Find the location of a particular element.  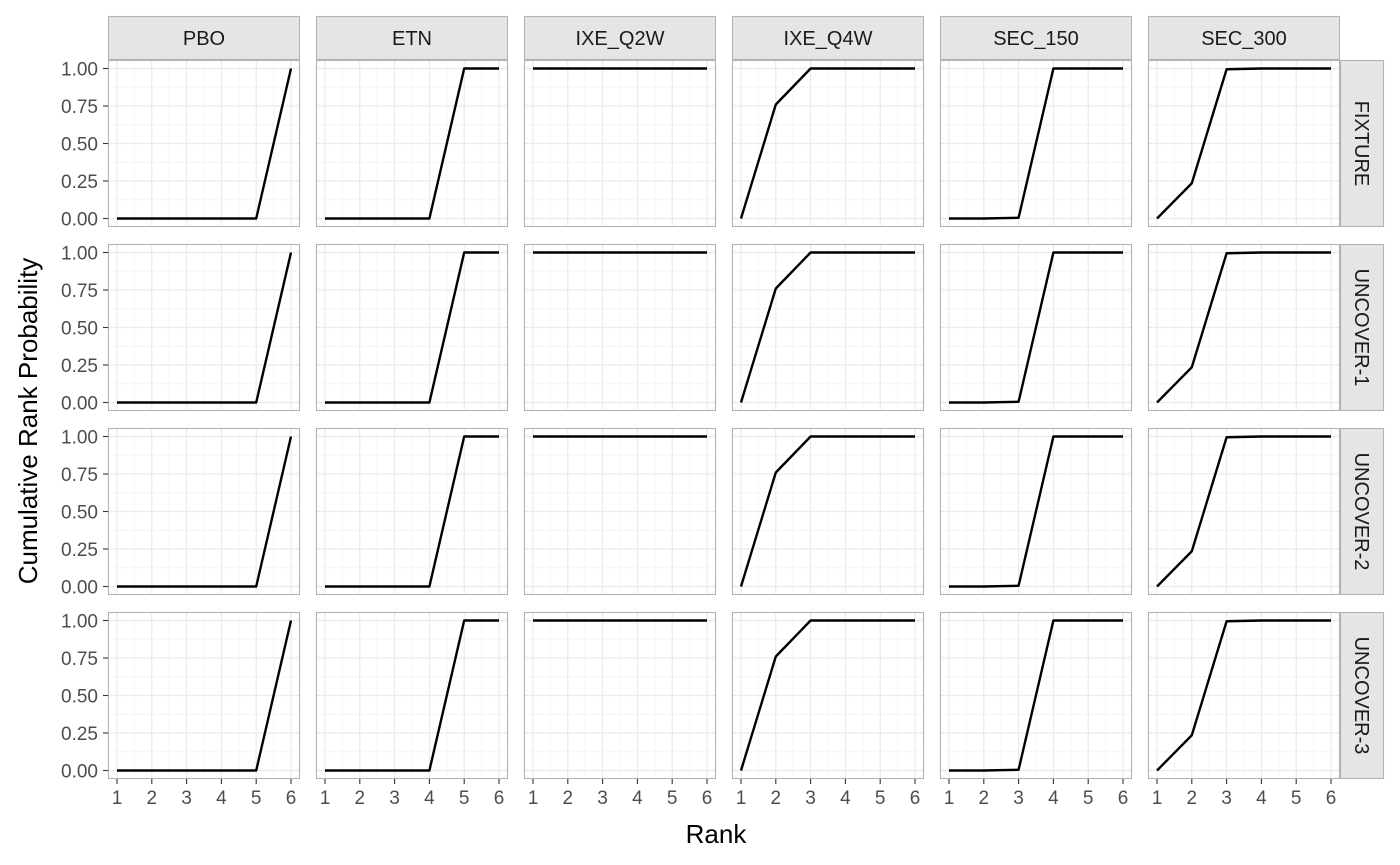

strip-SEC_300: SEC_300 is located at coordinates (1244, 38).